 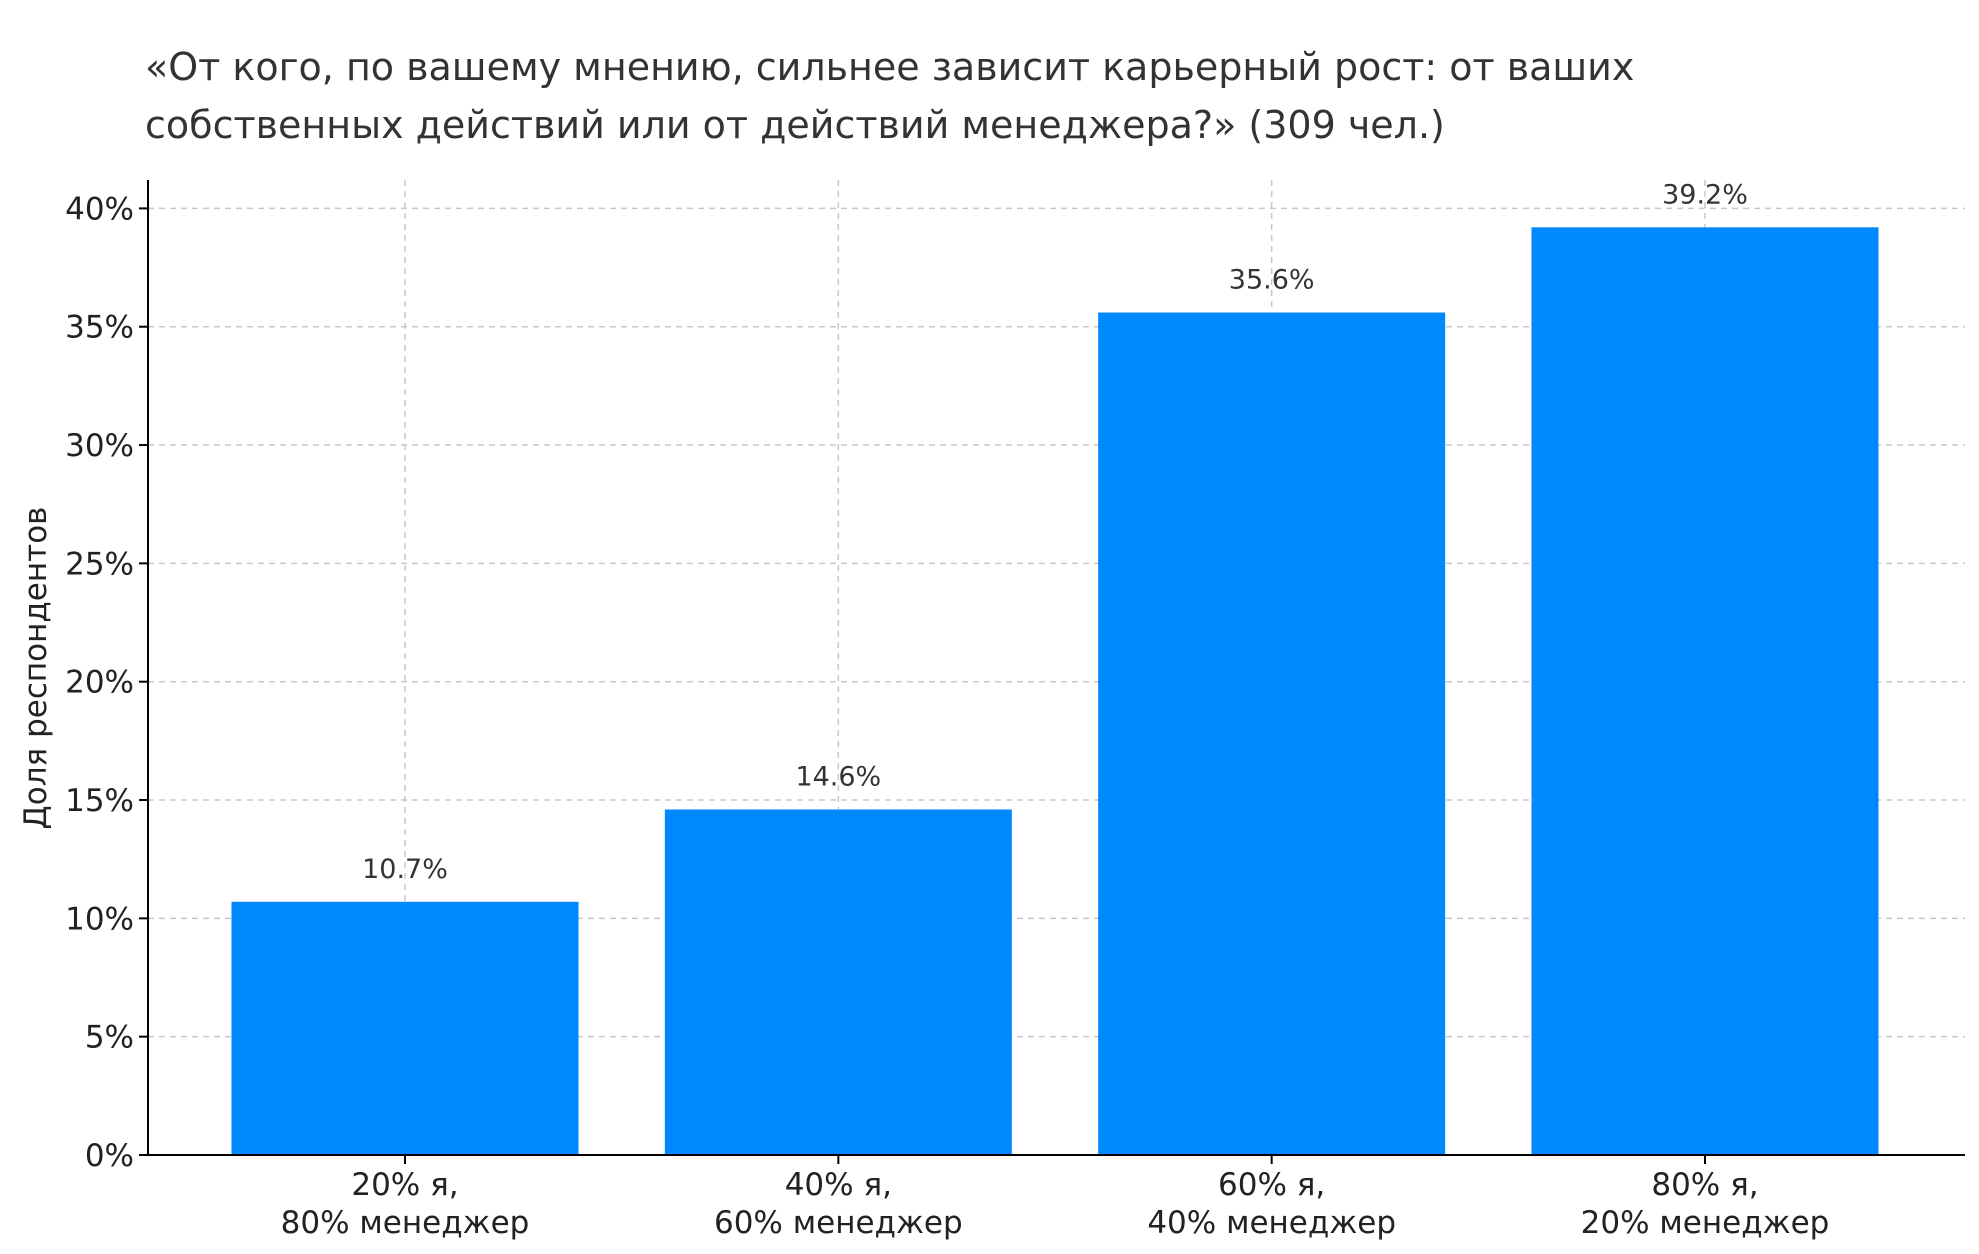 I want to click on y-tick-label: 5%, so click(x=109, y=1038).